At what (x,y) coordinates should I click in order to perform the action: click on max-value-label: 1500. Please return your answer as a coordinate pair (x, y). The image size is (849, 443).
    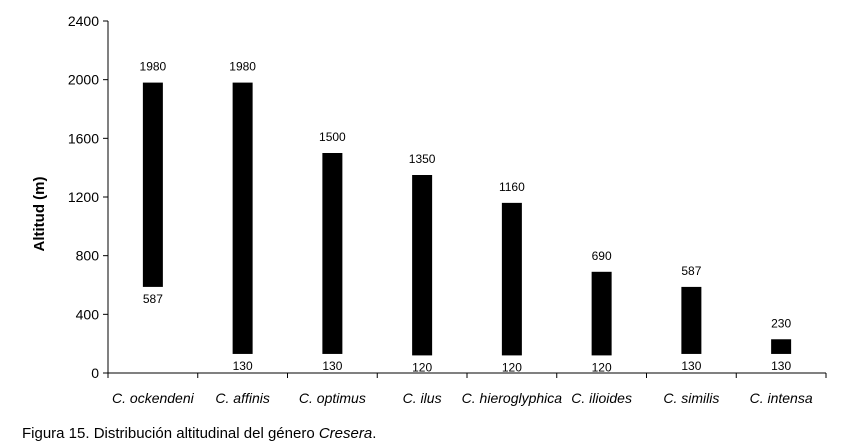
    Looking at the image, I should click on (332, 137).